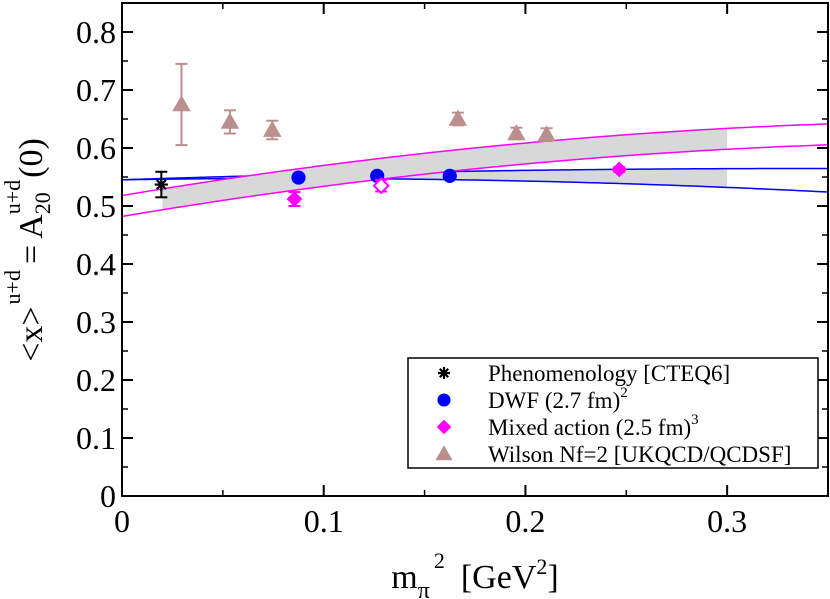 The width and height of the screenshot is (830, 599). What do you see at coordinates (430, 521) in the screenshot?
I see `x-tick-labels: 0 0.1 0.2 0.3` at bounding box center [430, 521].